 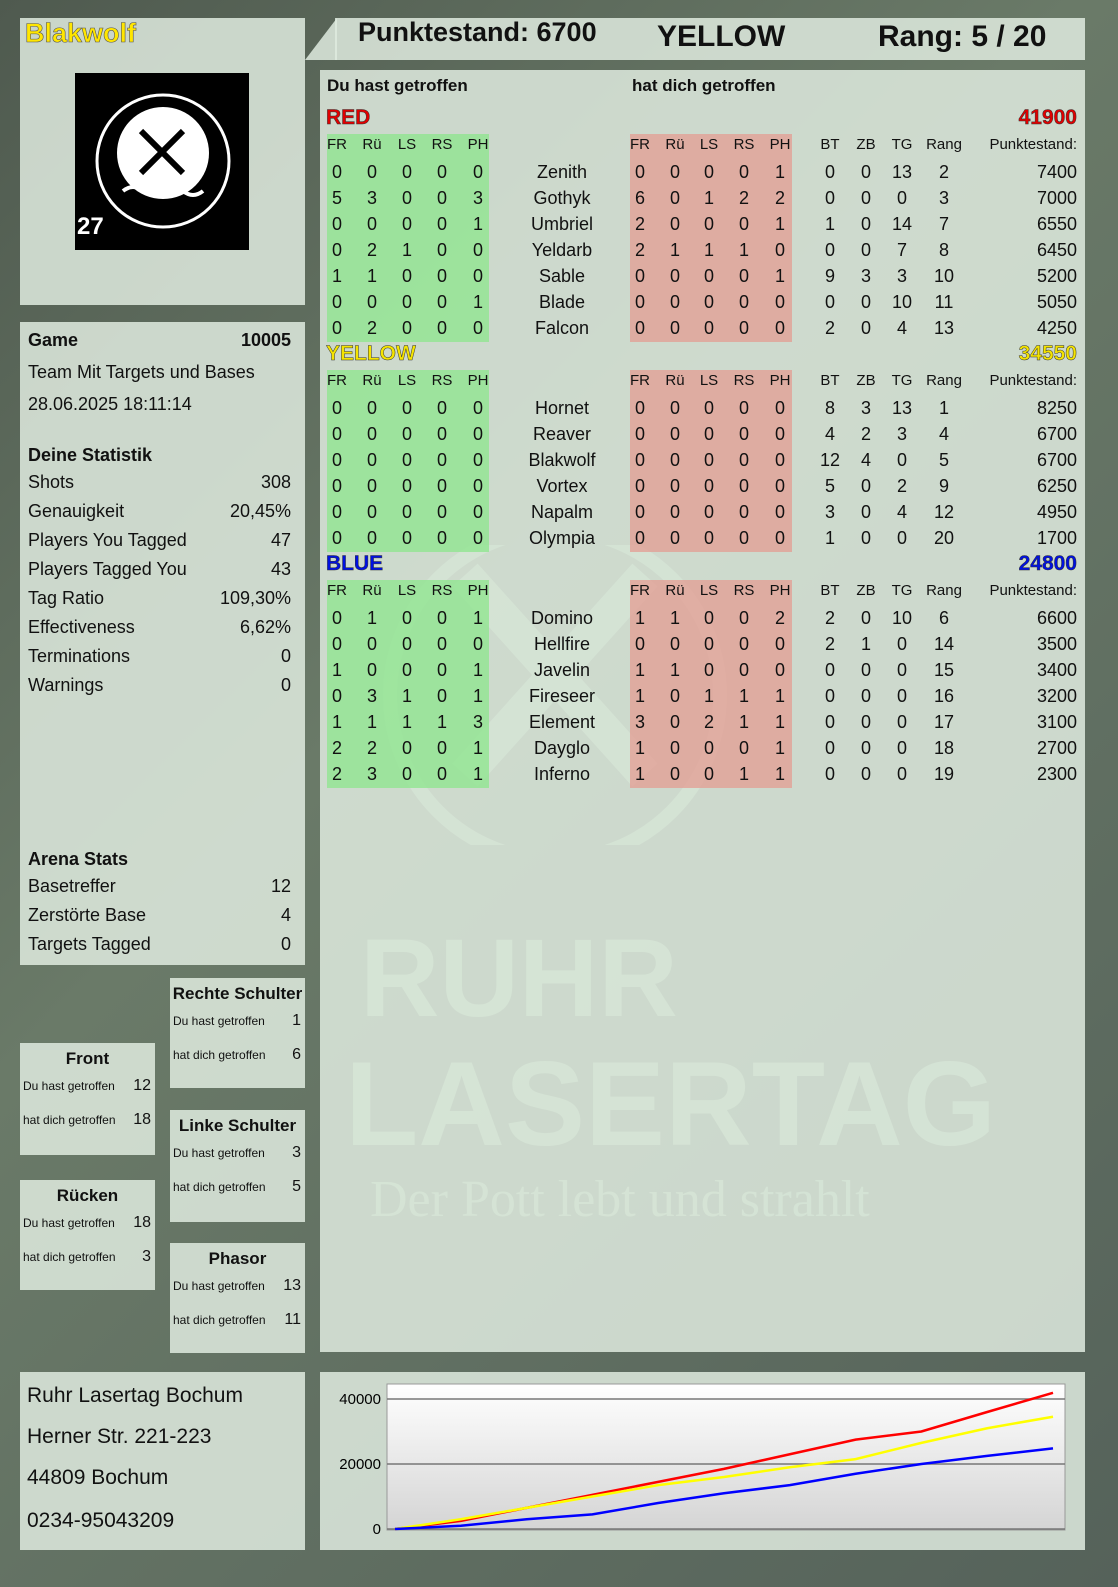 I want to click on you-hit-background, so click(x=408, y=238).